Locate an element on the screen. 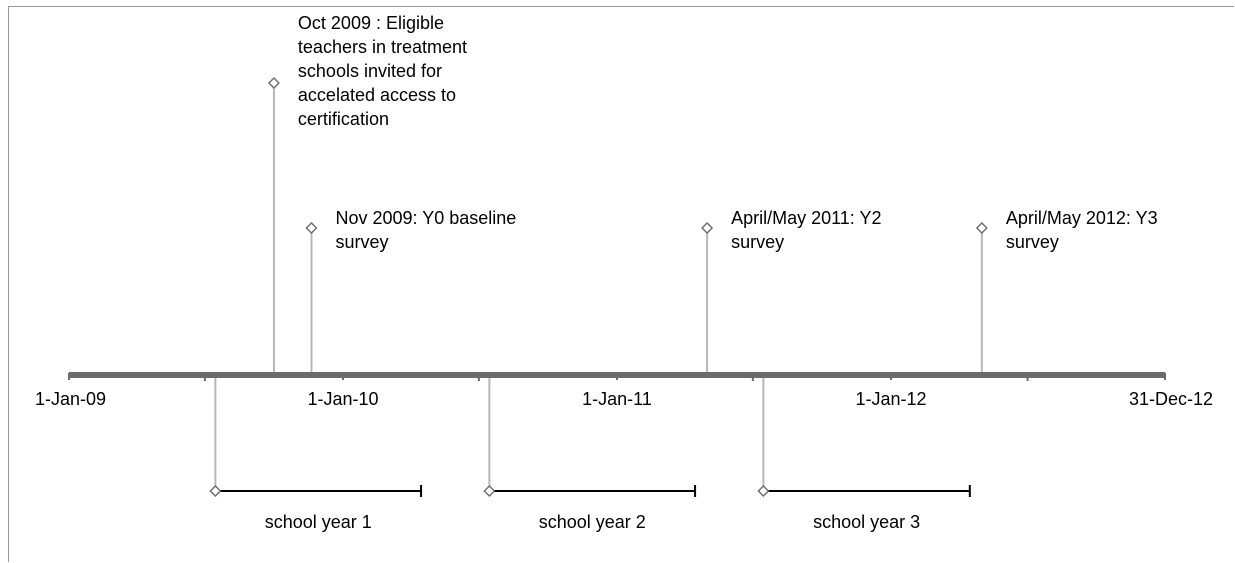 The height and width of the screenshot is (563, 1235). event-label: schools invited for is located at coordinates (370, 71).